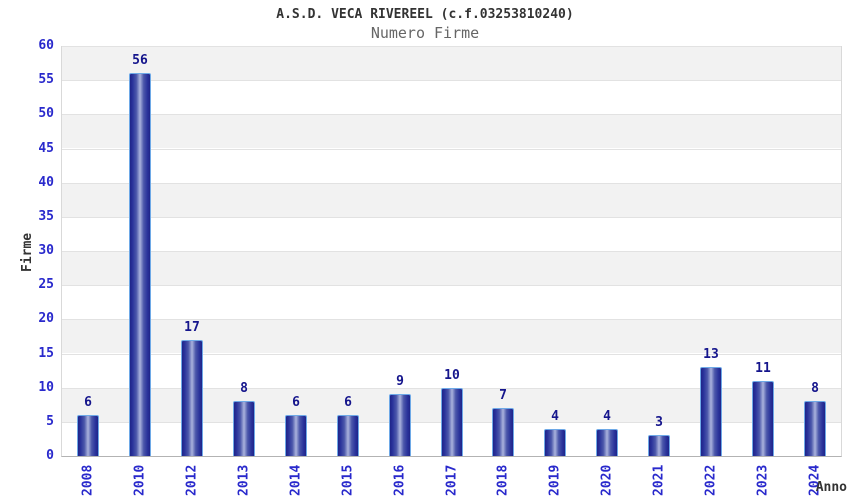  I want to click on y-tick-label: 30, so click(46, 250).